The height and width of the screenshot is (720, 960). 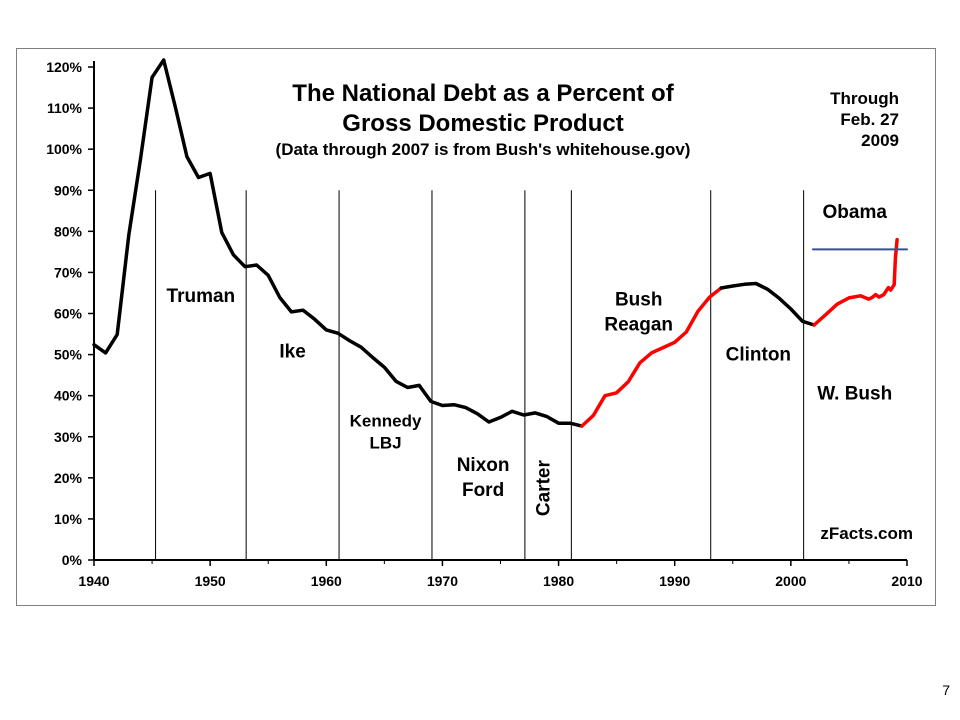 What do you see at coordinates (292, 351) in the screenshot?
I see `era-label: Ike` at bounding box center [292, 351].